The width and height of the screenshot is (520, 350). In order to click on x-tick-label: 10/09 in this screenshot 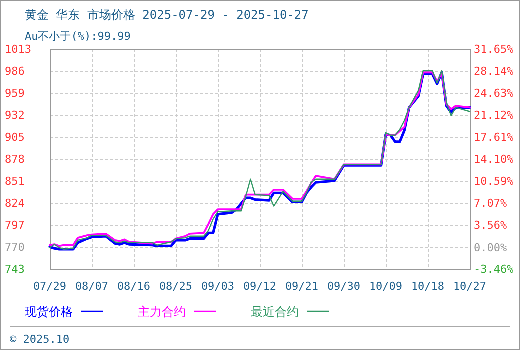, I will do `click(386, 286)`.